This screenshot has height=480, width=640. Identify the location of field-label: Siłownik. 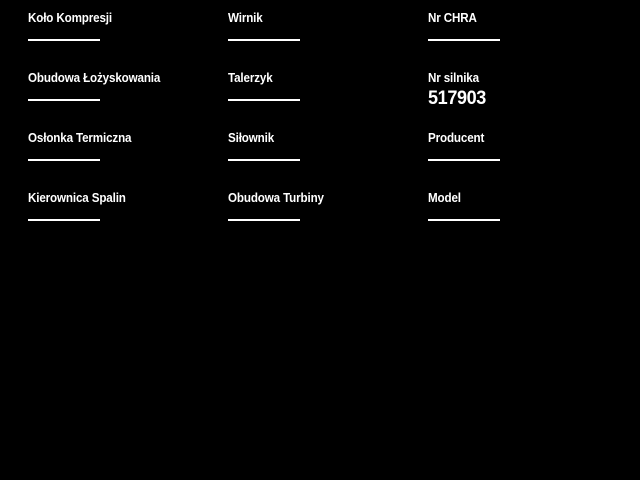
(251, 138).